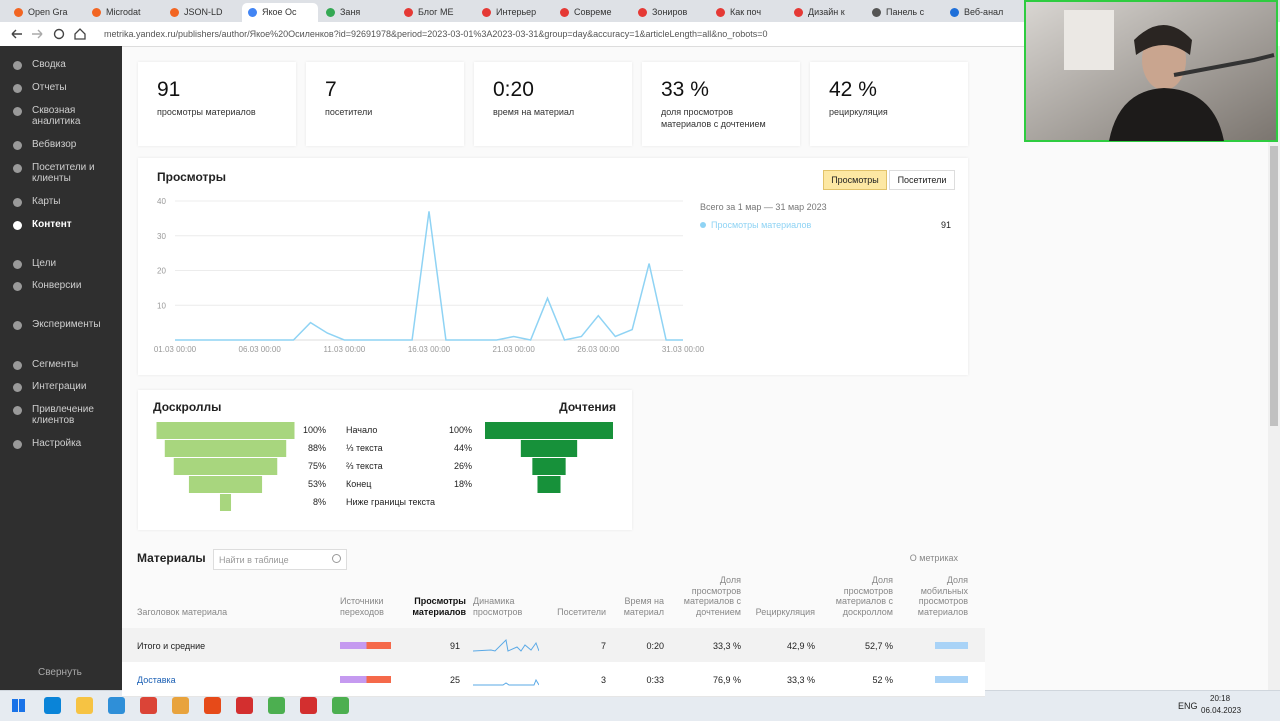  Describe the element at coordinates (60, 672) in the screenshot. I see `collapse-button: Свернуть` at that location.